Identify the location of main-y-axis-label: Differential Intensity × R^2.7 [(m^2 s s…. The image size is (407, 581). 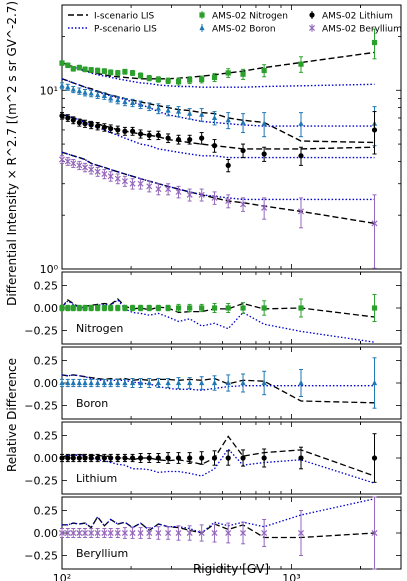
(12, 153).